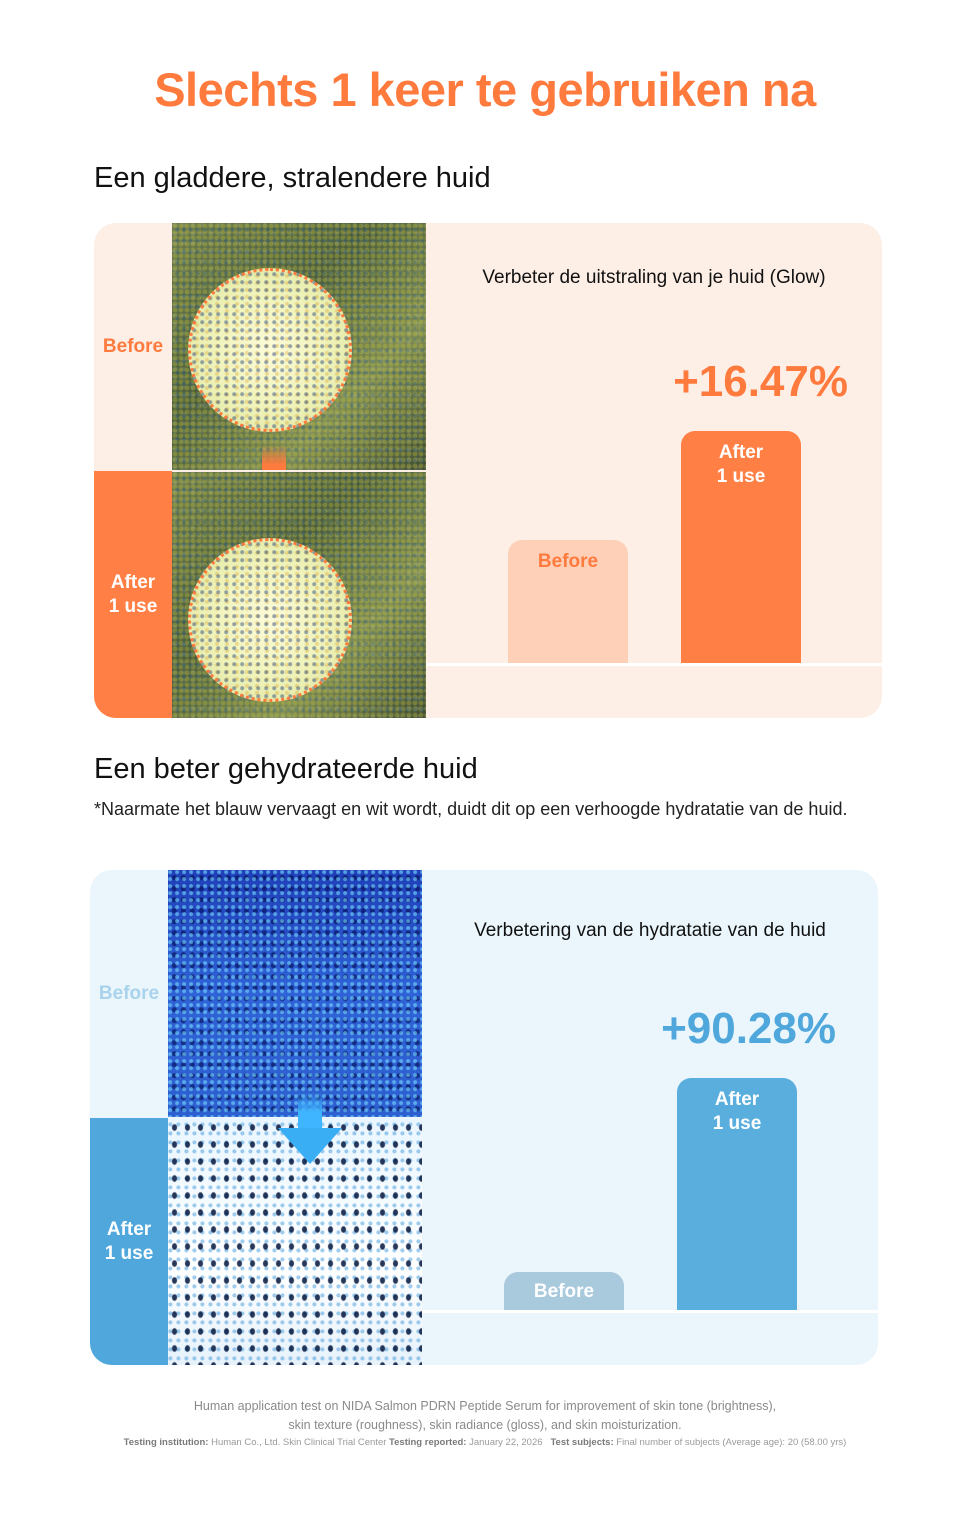 The height and width of the screenshot is (1516, 970). What do you see at coordinates (270, 350) in the screenshot?
I see `glow-before-zoom-circle` at bounding box center [270, 350].